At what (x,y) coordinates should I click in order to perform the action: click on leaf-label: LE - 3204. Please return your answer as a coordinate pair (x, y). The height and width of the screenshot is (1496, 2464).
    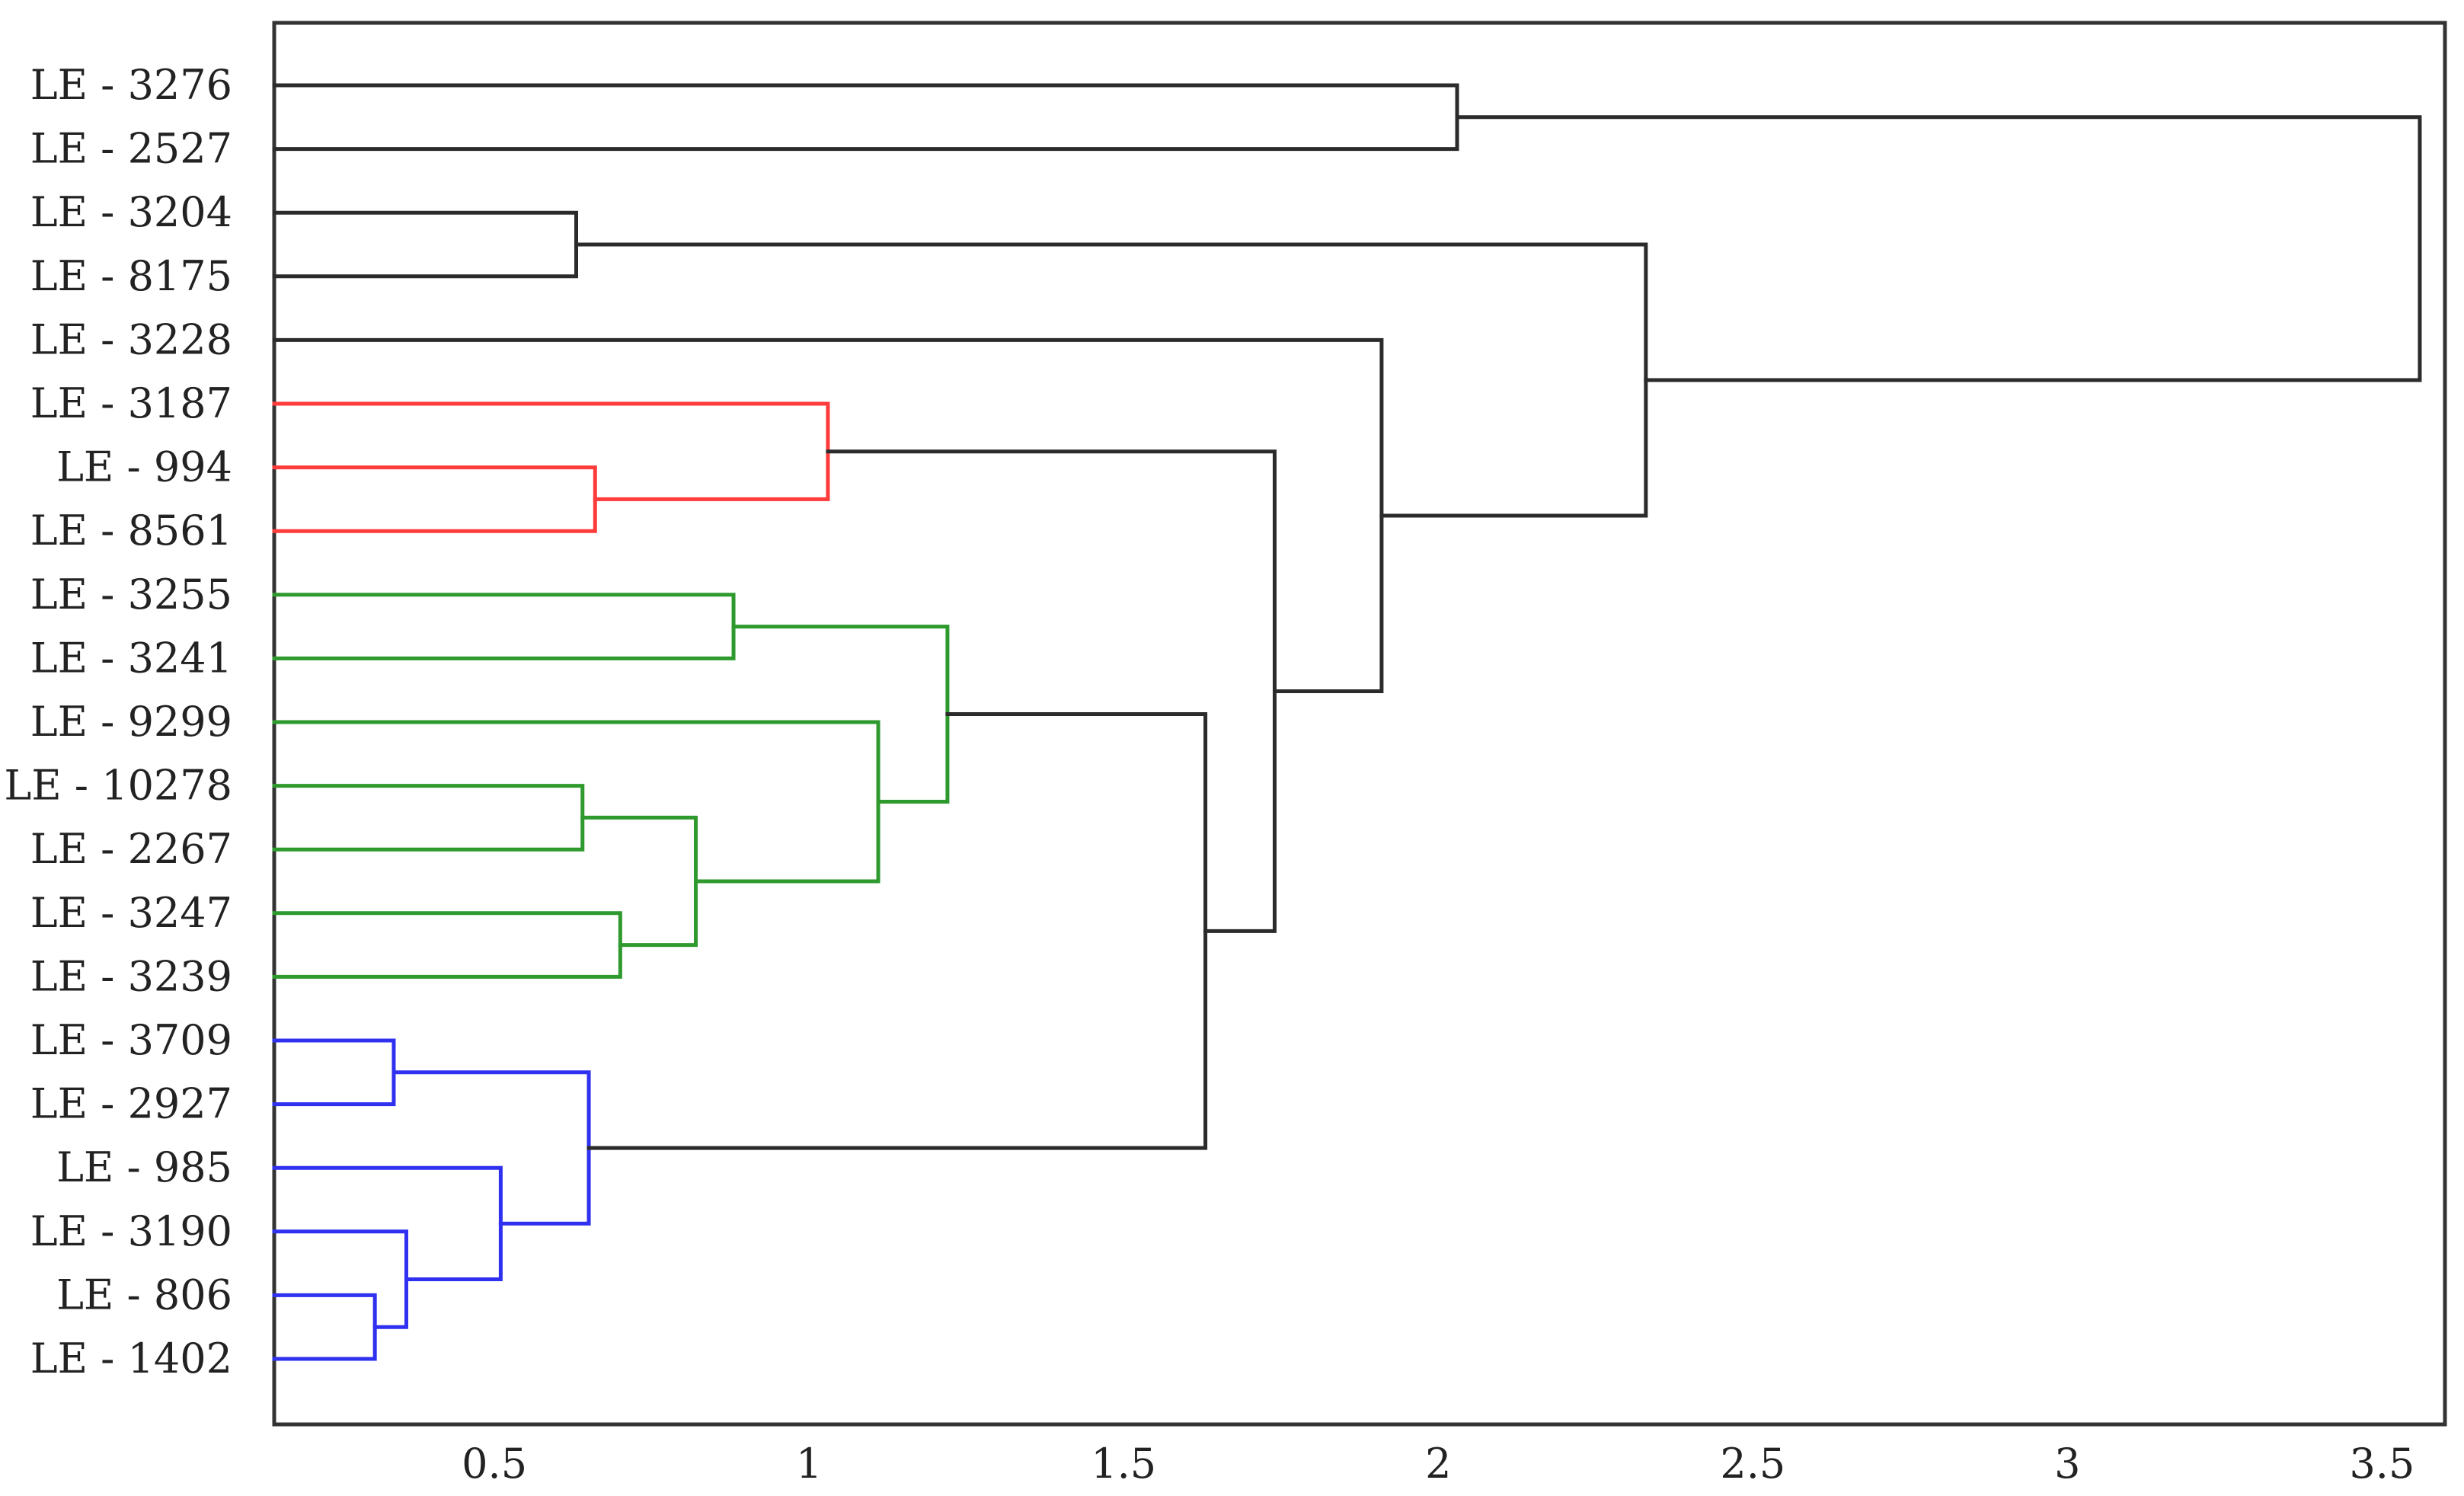
    Looking at the image, I should click on (131, 212).